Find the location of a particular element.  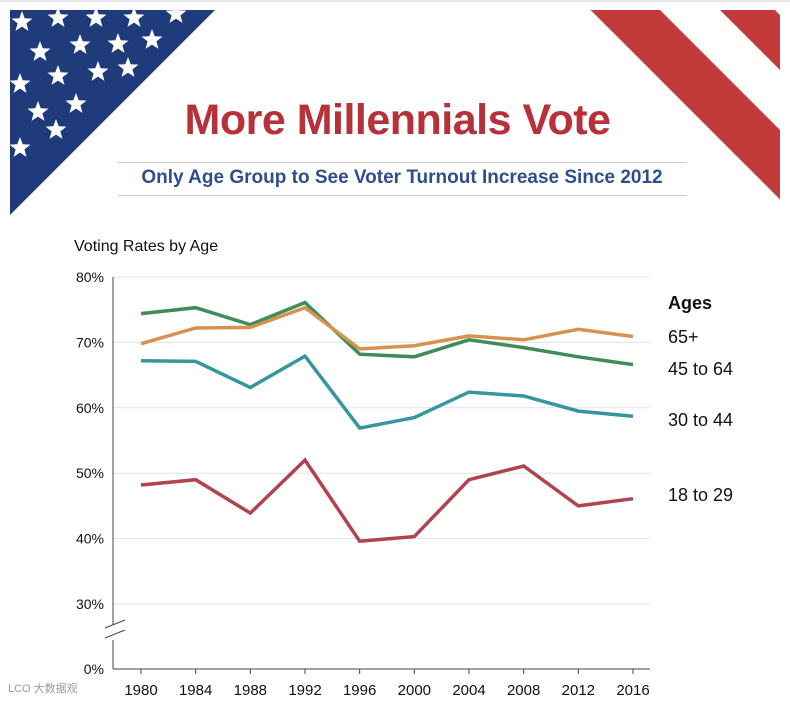

y-tick-label: 50% is located at coordinates (90, 473).